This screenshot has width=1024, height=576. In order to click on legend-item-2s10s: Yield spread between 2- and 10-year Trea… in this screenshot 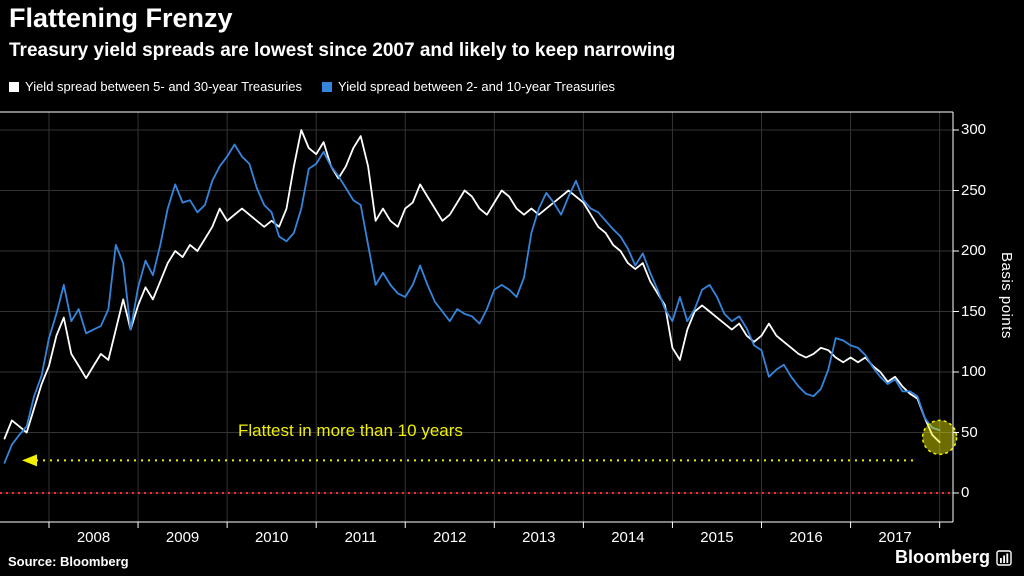, I will do `click(468, 86)`.